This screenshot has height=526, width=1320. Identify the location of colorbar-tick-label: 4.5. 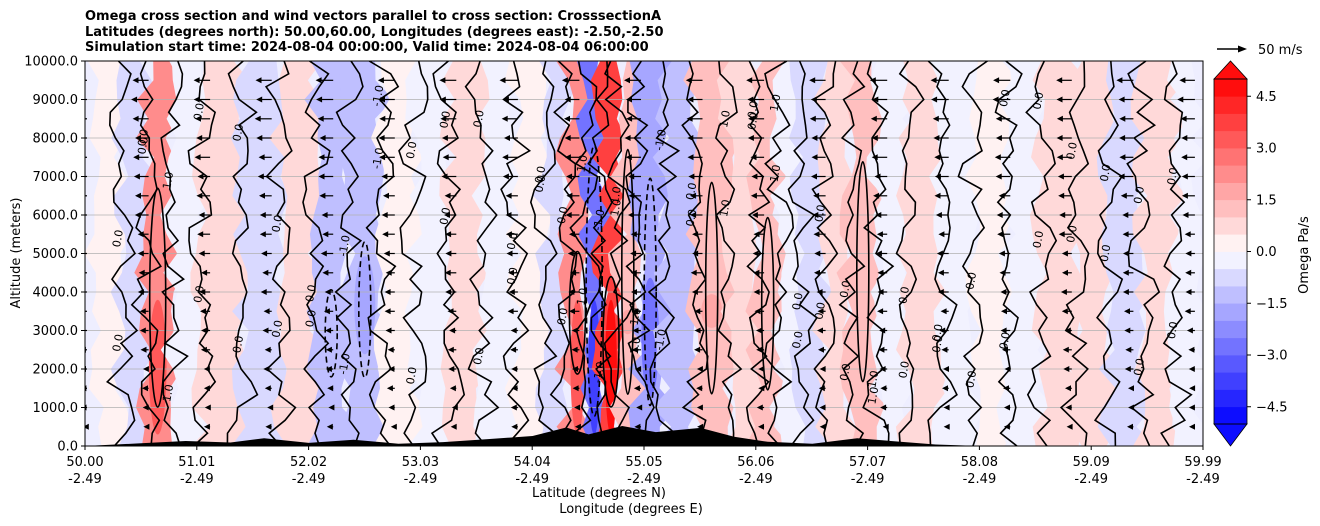
(1266, 97).